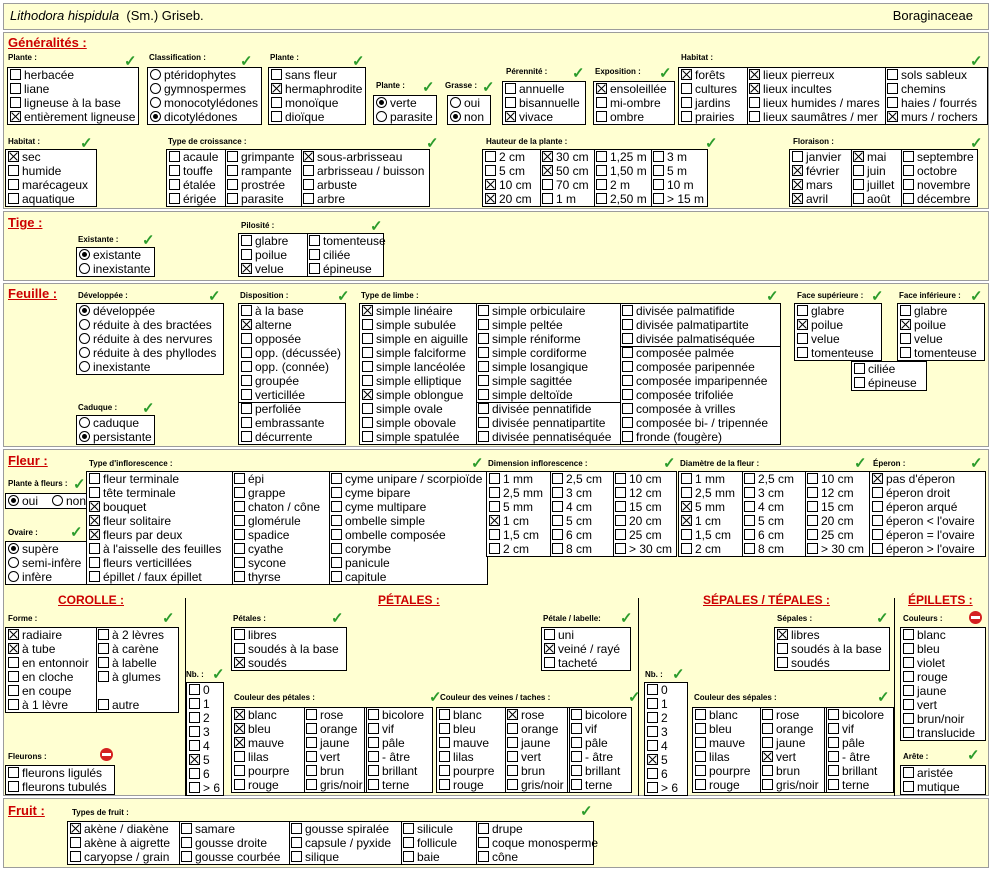 The width and height of the screenshot is (991, 871). What do you see at coordinates (595, 771) in the screenshot?
I see `couleur-veines-option: brillant` at bounding box center [595, 771].